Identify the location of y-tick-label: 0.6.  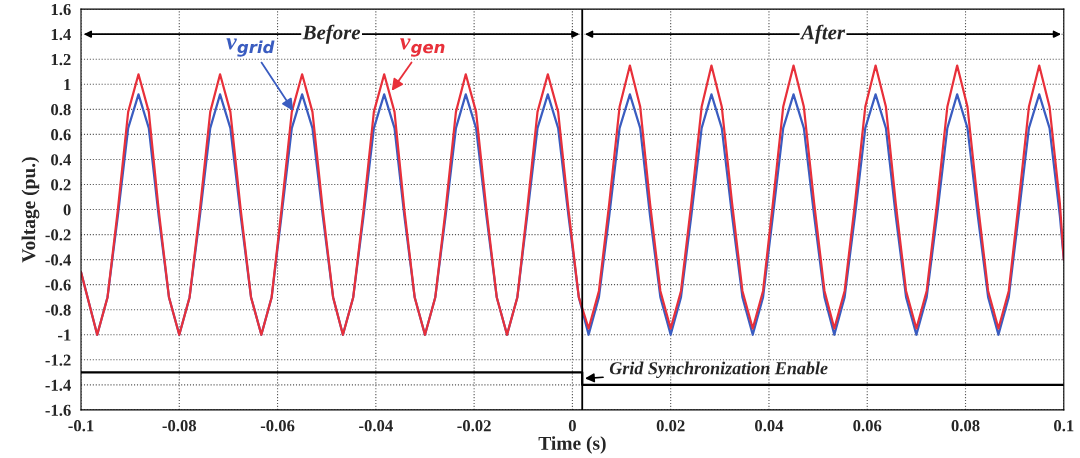
(61, 135).